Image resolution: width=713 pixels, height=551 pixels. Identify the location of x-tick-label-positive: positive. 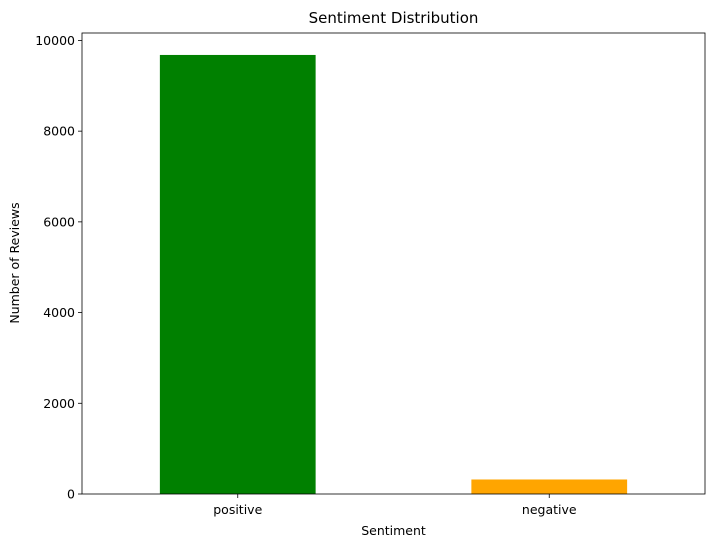
(237, 509).